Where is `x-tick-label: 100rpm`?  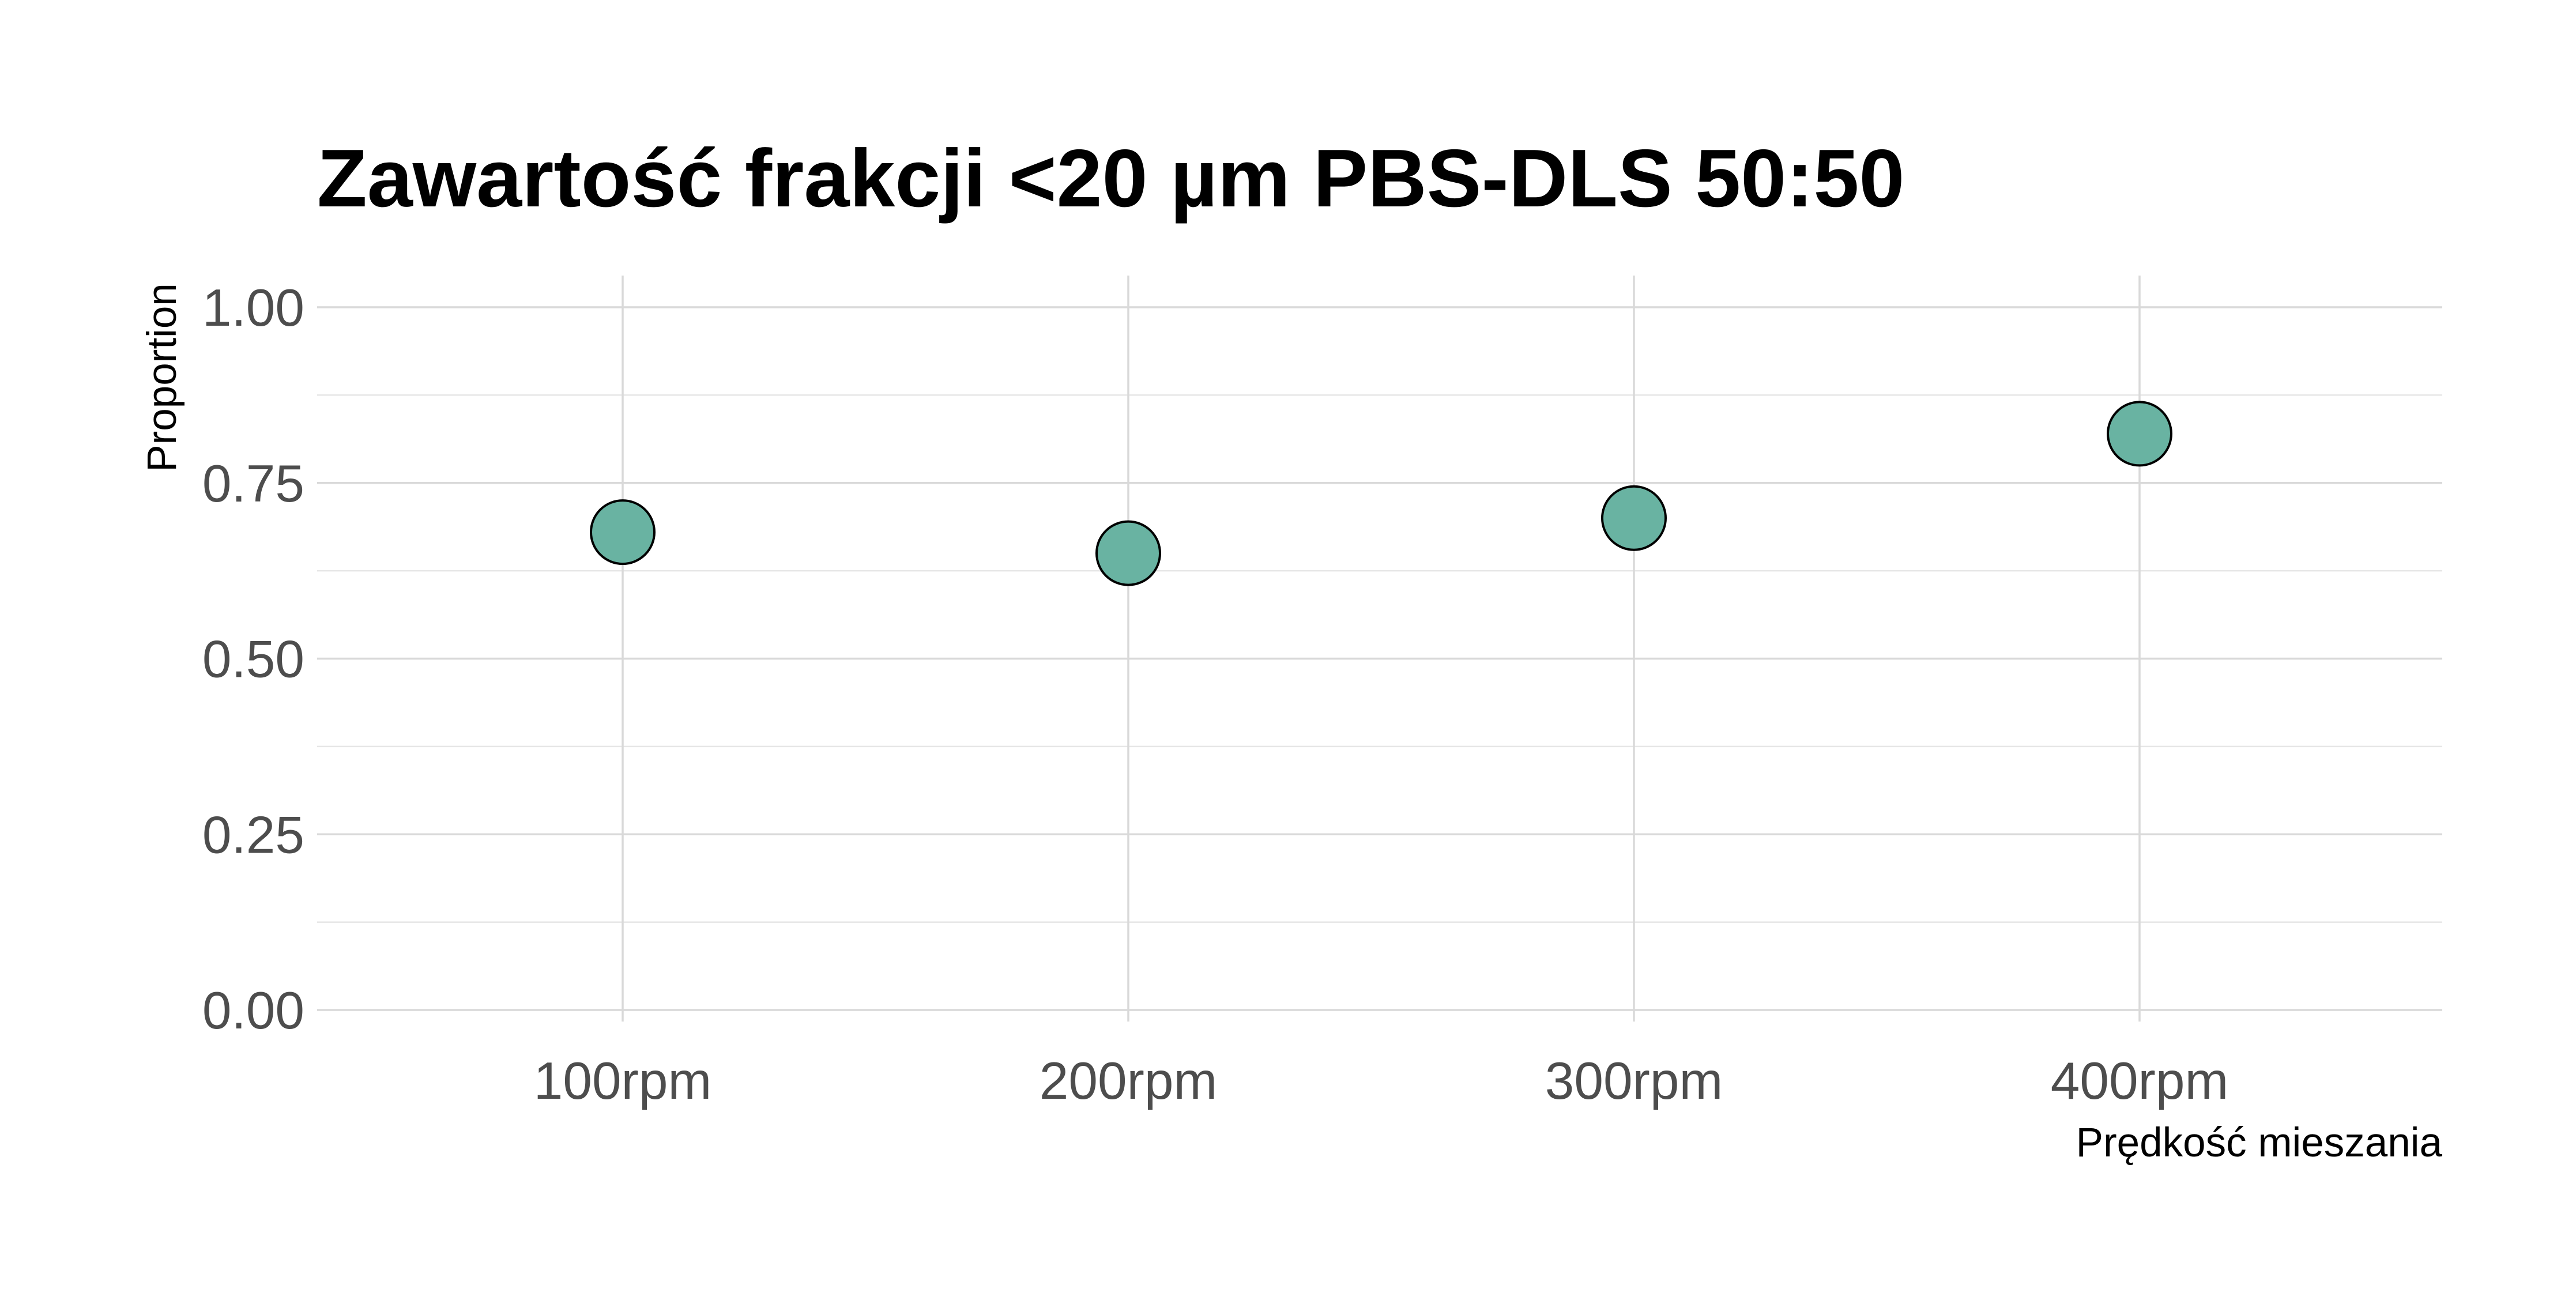
x-tick-label: 100rpm is located at coordinates (623, 1081).